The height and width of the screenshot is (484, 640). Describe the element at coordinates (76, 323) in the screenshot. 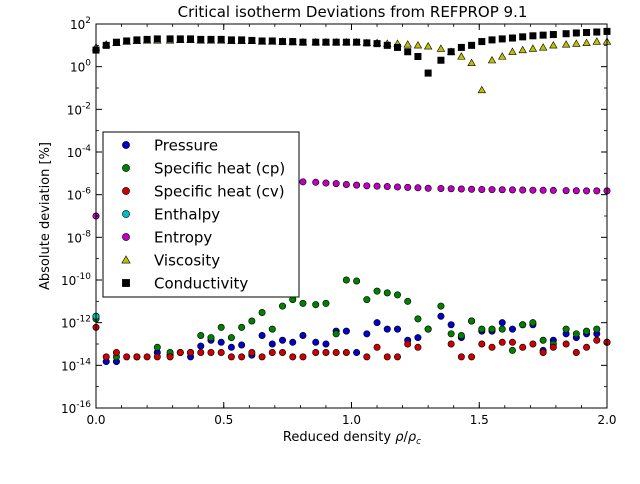

I see `y-tick-label: 10-12` at that location.